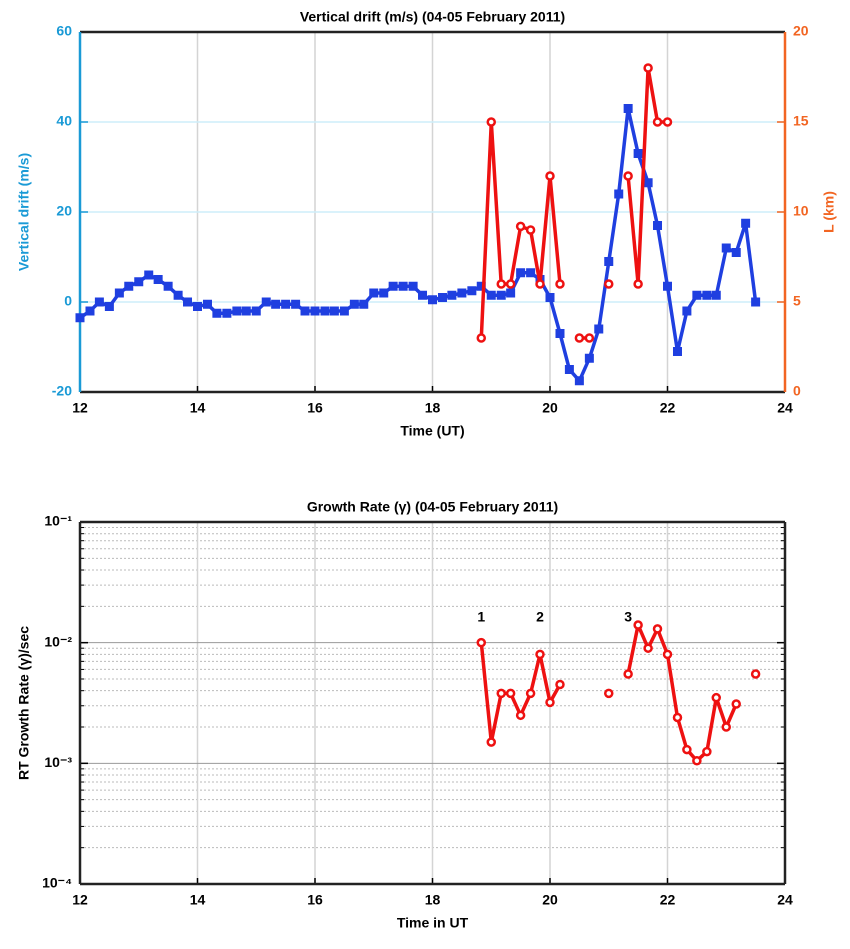 This screenshot has height=949, width=850. I want to click on annotation: 1, so click(481, 617).